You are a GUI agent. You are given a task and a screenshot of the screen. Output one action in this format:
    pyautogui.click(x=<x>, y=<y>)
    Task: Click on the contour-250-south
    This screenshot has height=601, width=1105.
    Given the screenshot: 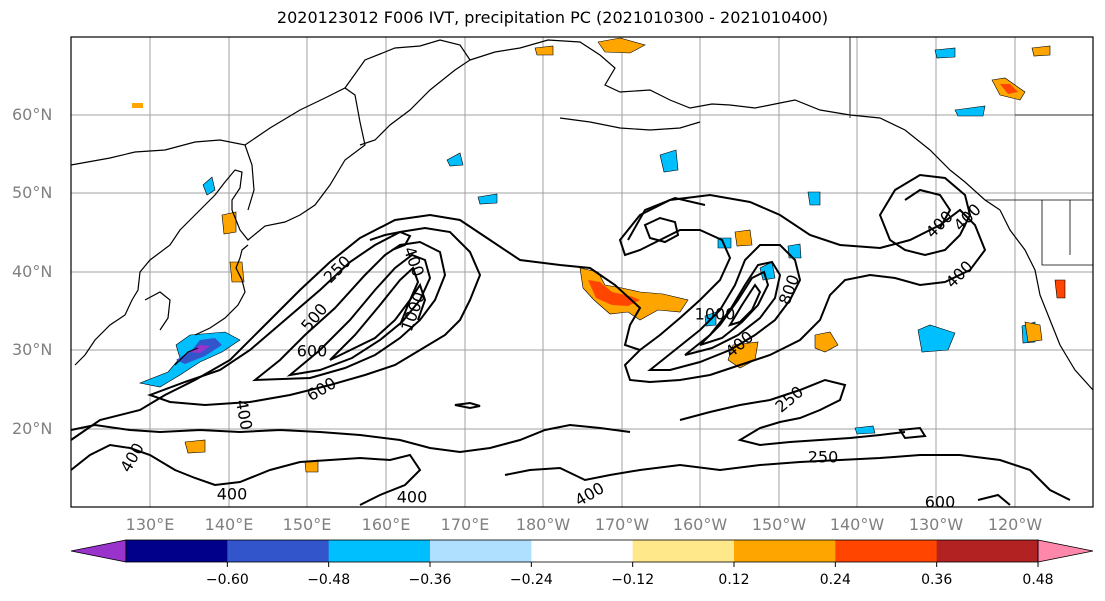 What is the action you would take?
    pyautogui.click(x=792, y=412)
    